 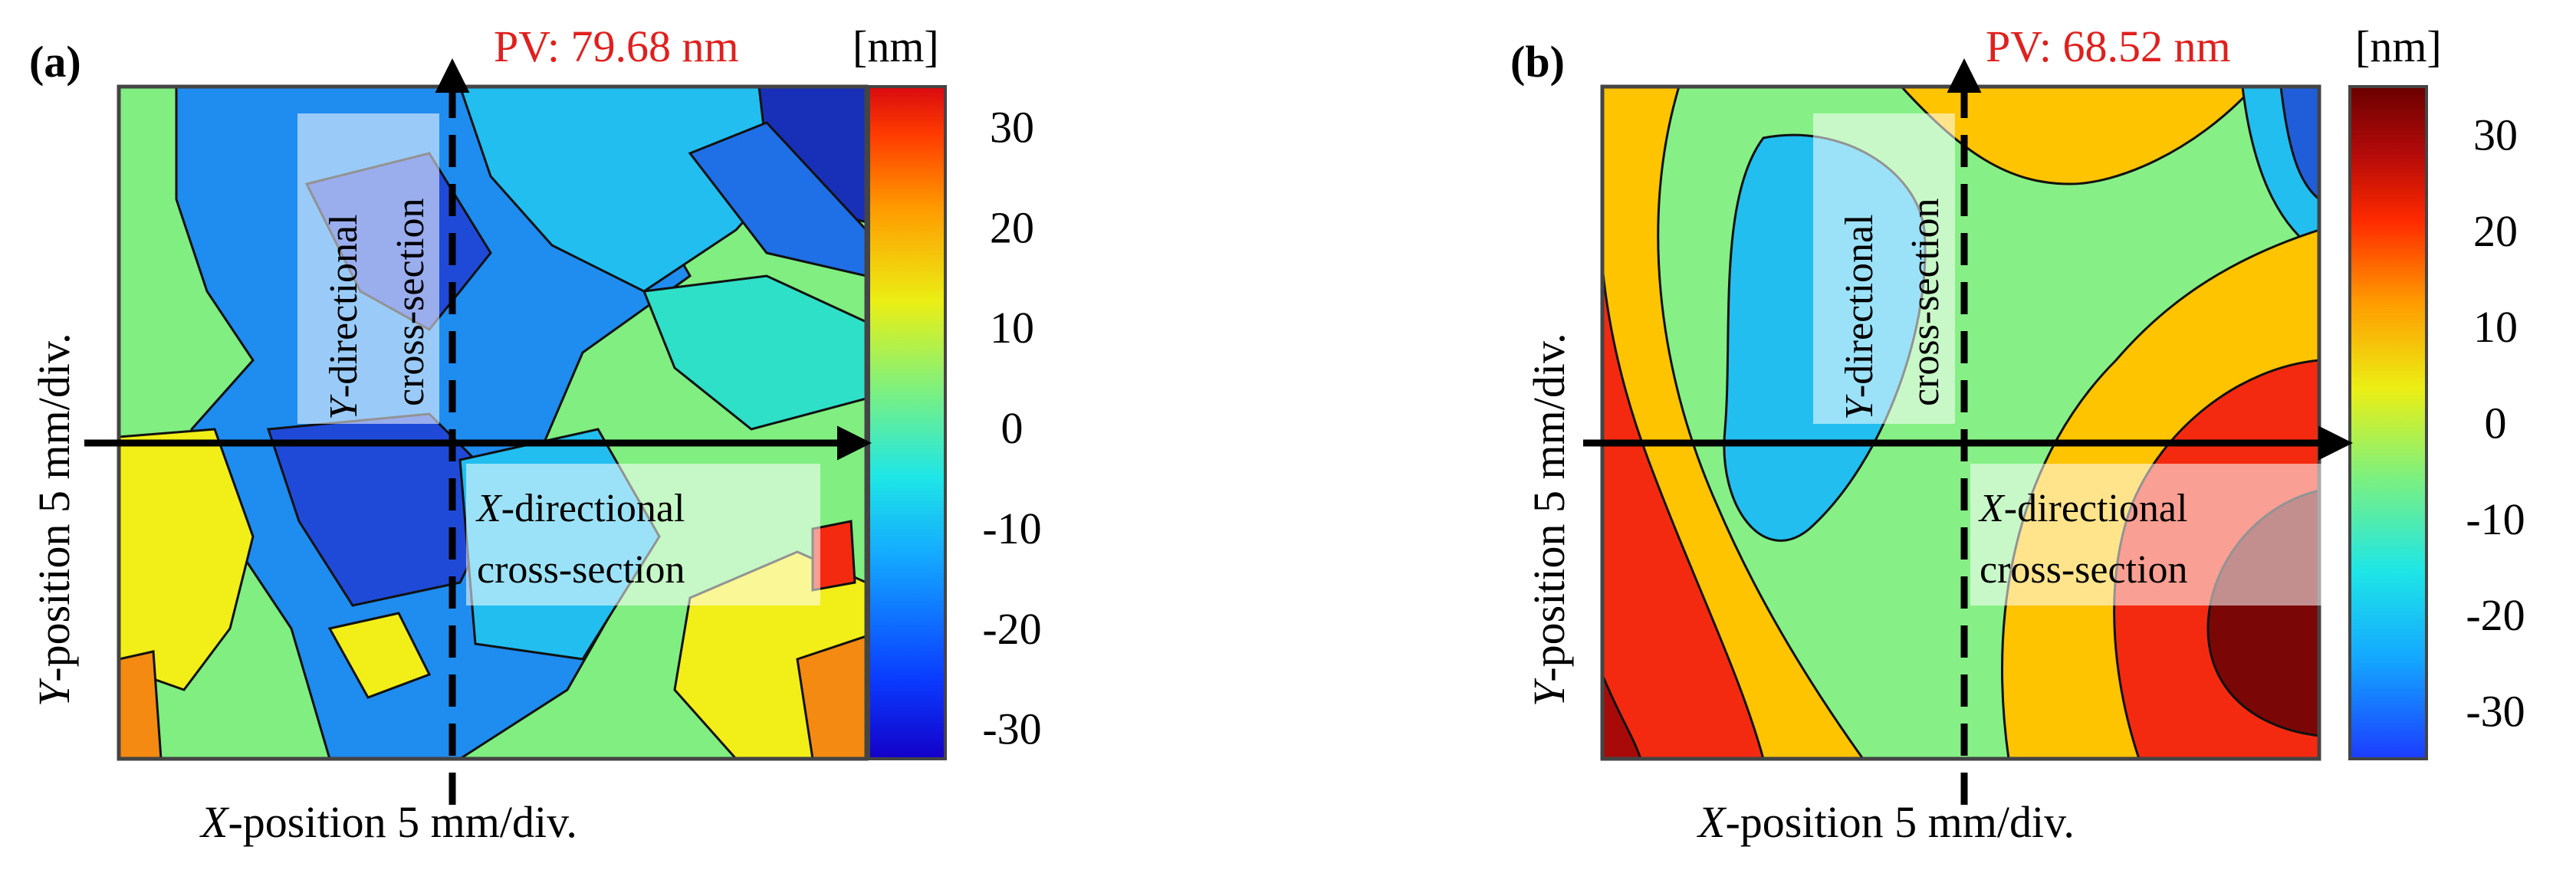 I want to click on panel-a-y-annotation-line1: Y-directional, so click(x=344, y=317).